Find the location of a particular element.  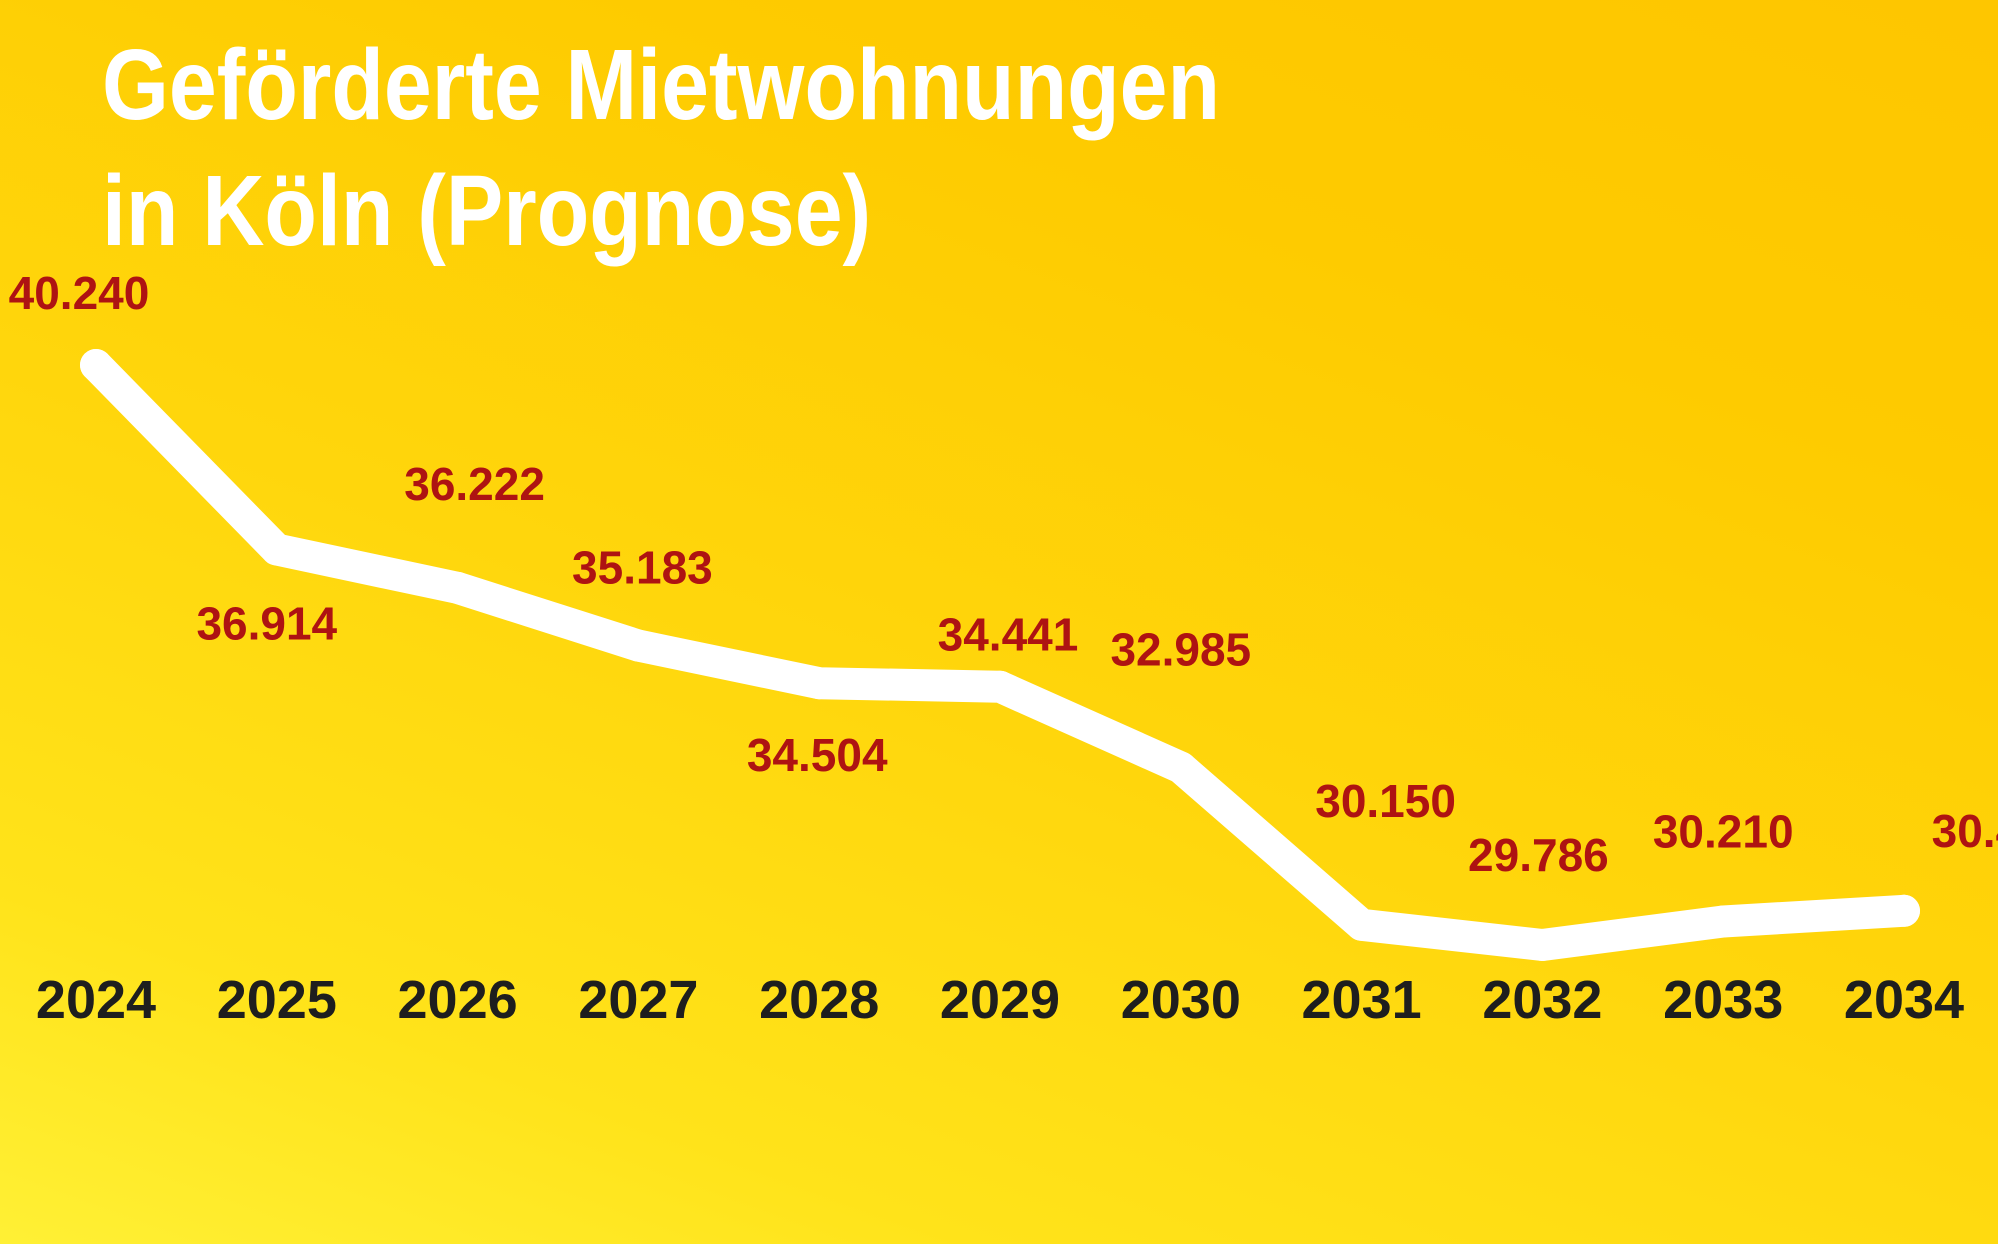

chart-title-line-1: Geförderte Mietwohnungen is located at coordinates (661, 85).